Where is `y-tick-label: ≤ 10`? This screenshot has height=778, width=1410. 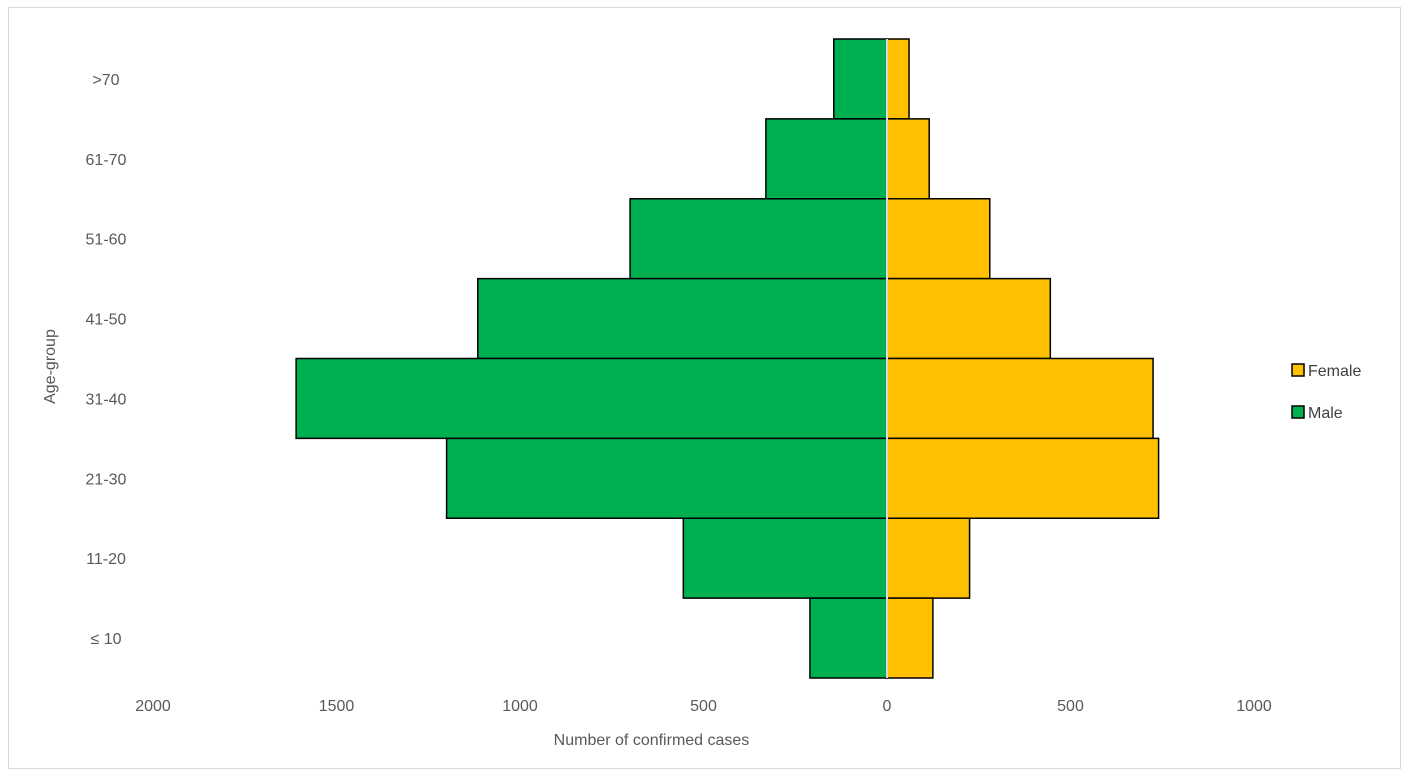 y-tick-label: ≤ 10 is located at coordinates (105, 639).